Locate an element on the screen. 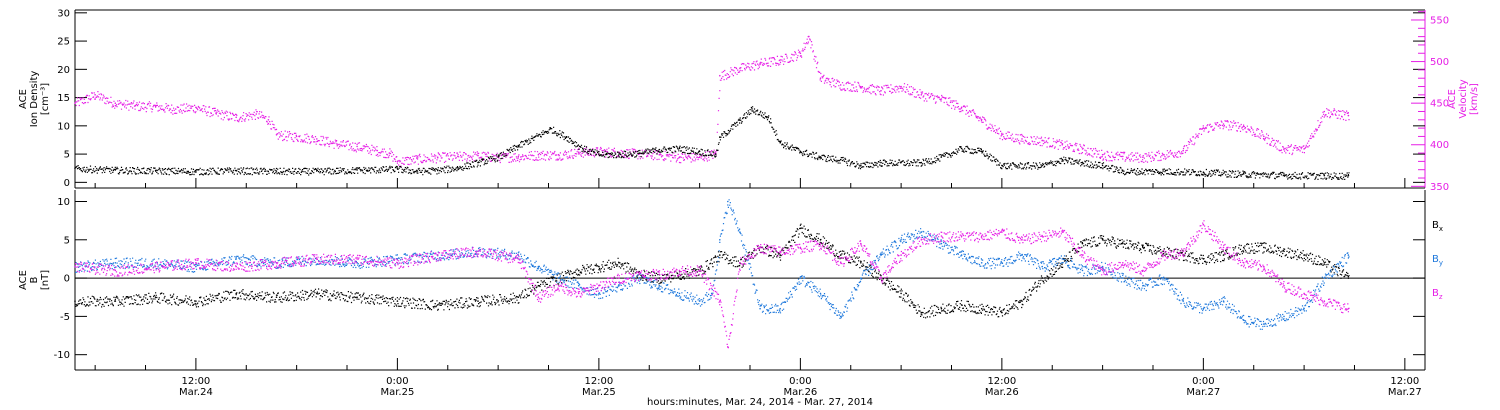 This screenshot has width=1500, height=410. density-tick-label: 5 is located at coordinates (67, 155).